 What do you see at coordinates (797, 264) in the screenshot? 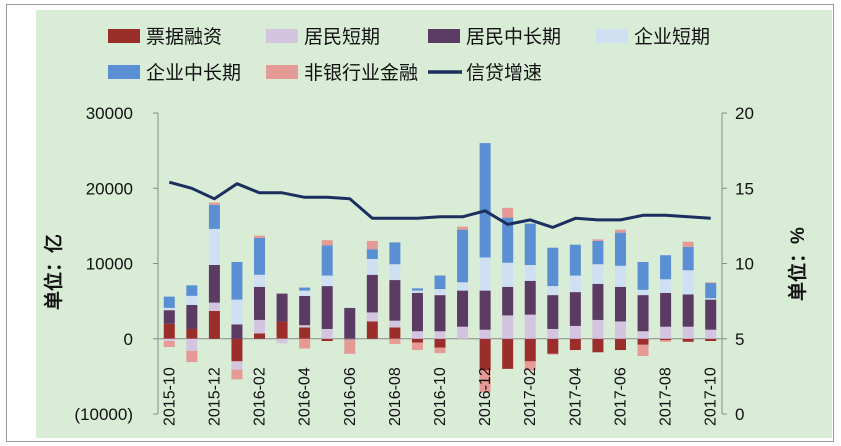
I see `right-axis-title: 单位：%` at bounding box center [797, 264].